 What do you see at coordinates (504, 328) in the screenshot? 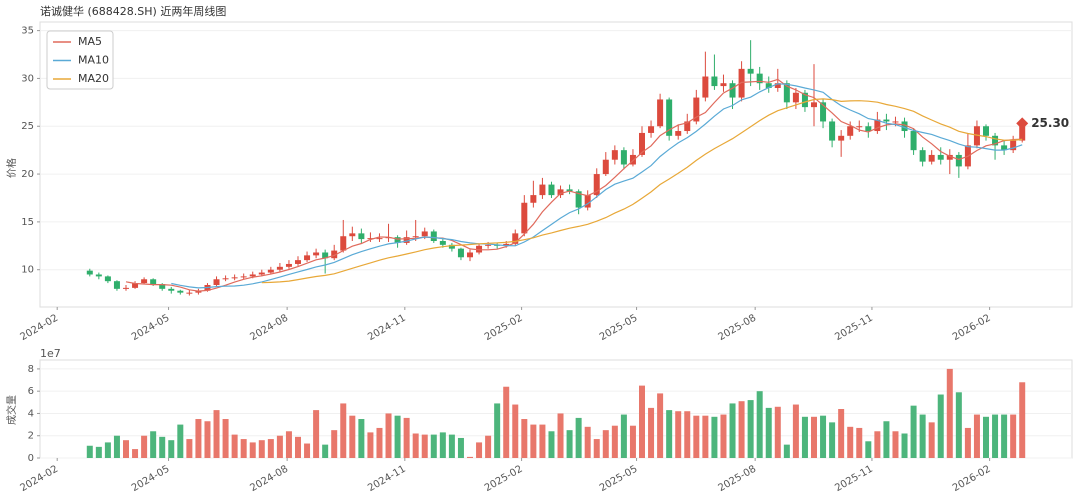
I see `x-tick-label: 2025-02` at bounding box center [504, 328].